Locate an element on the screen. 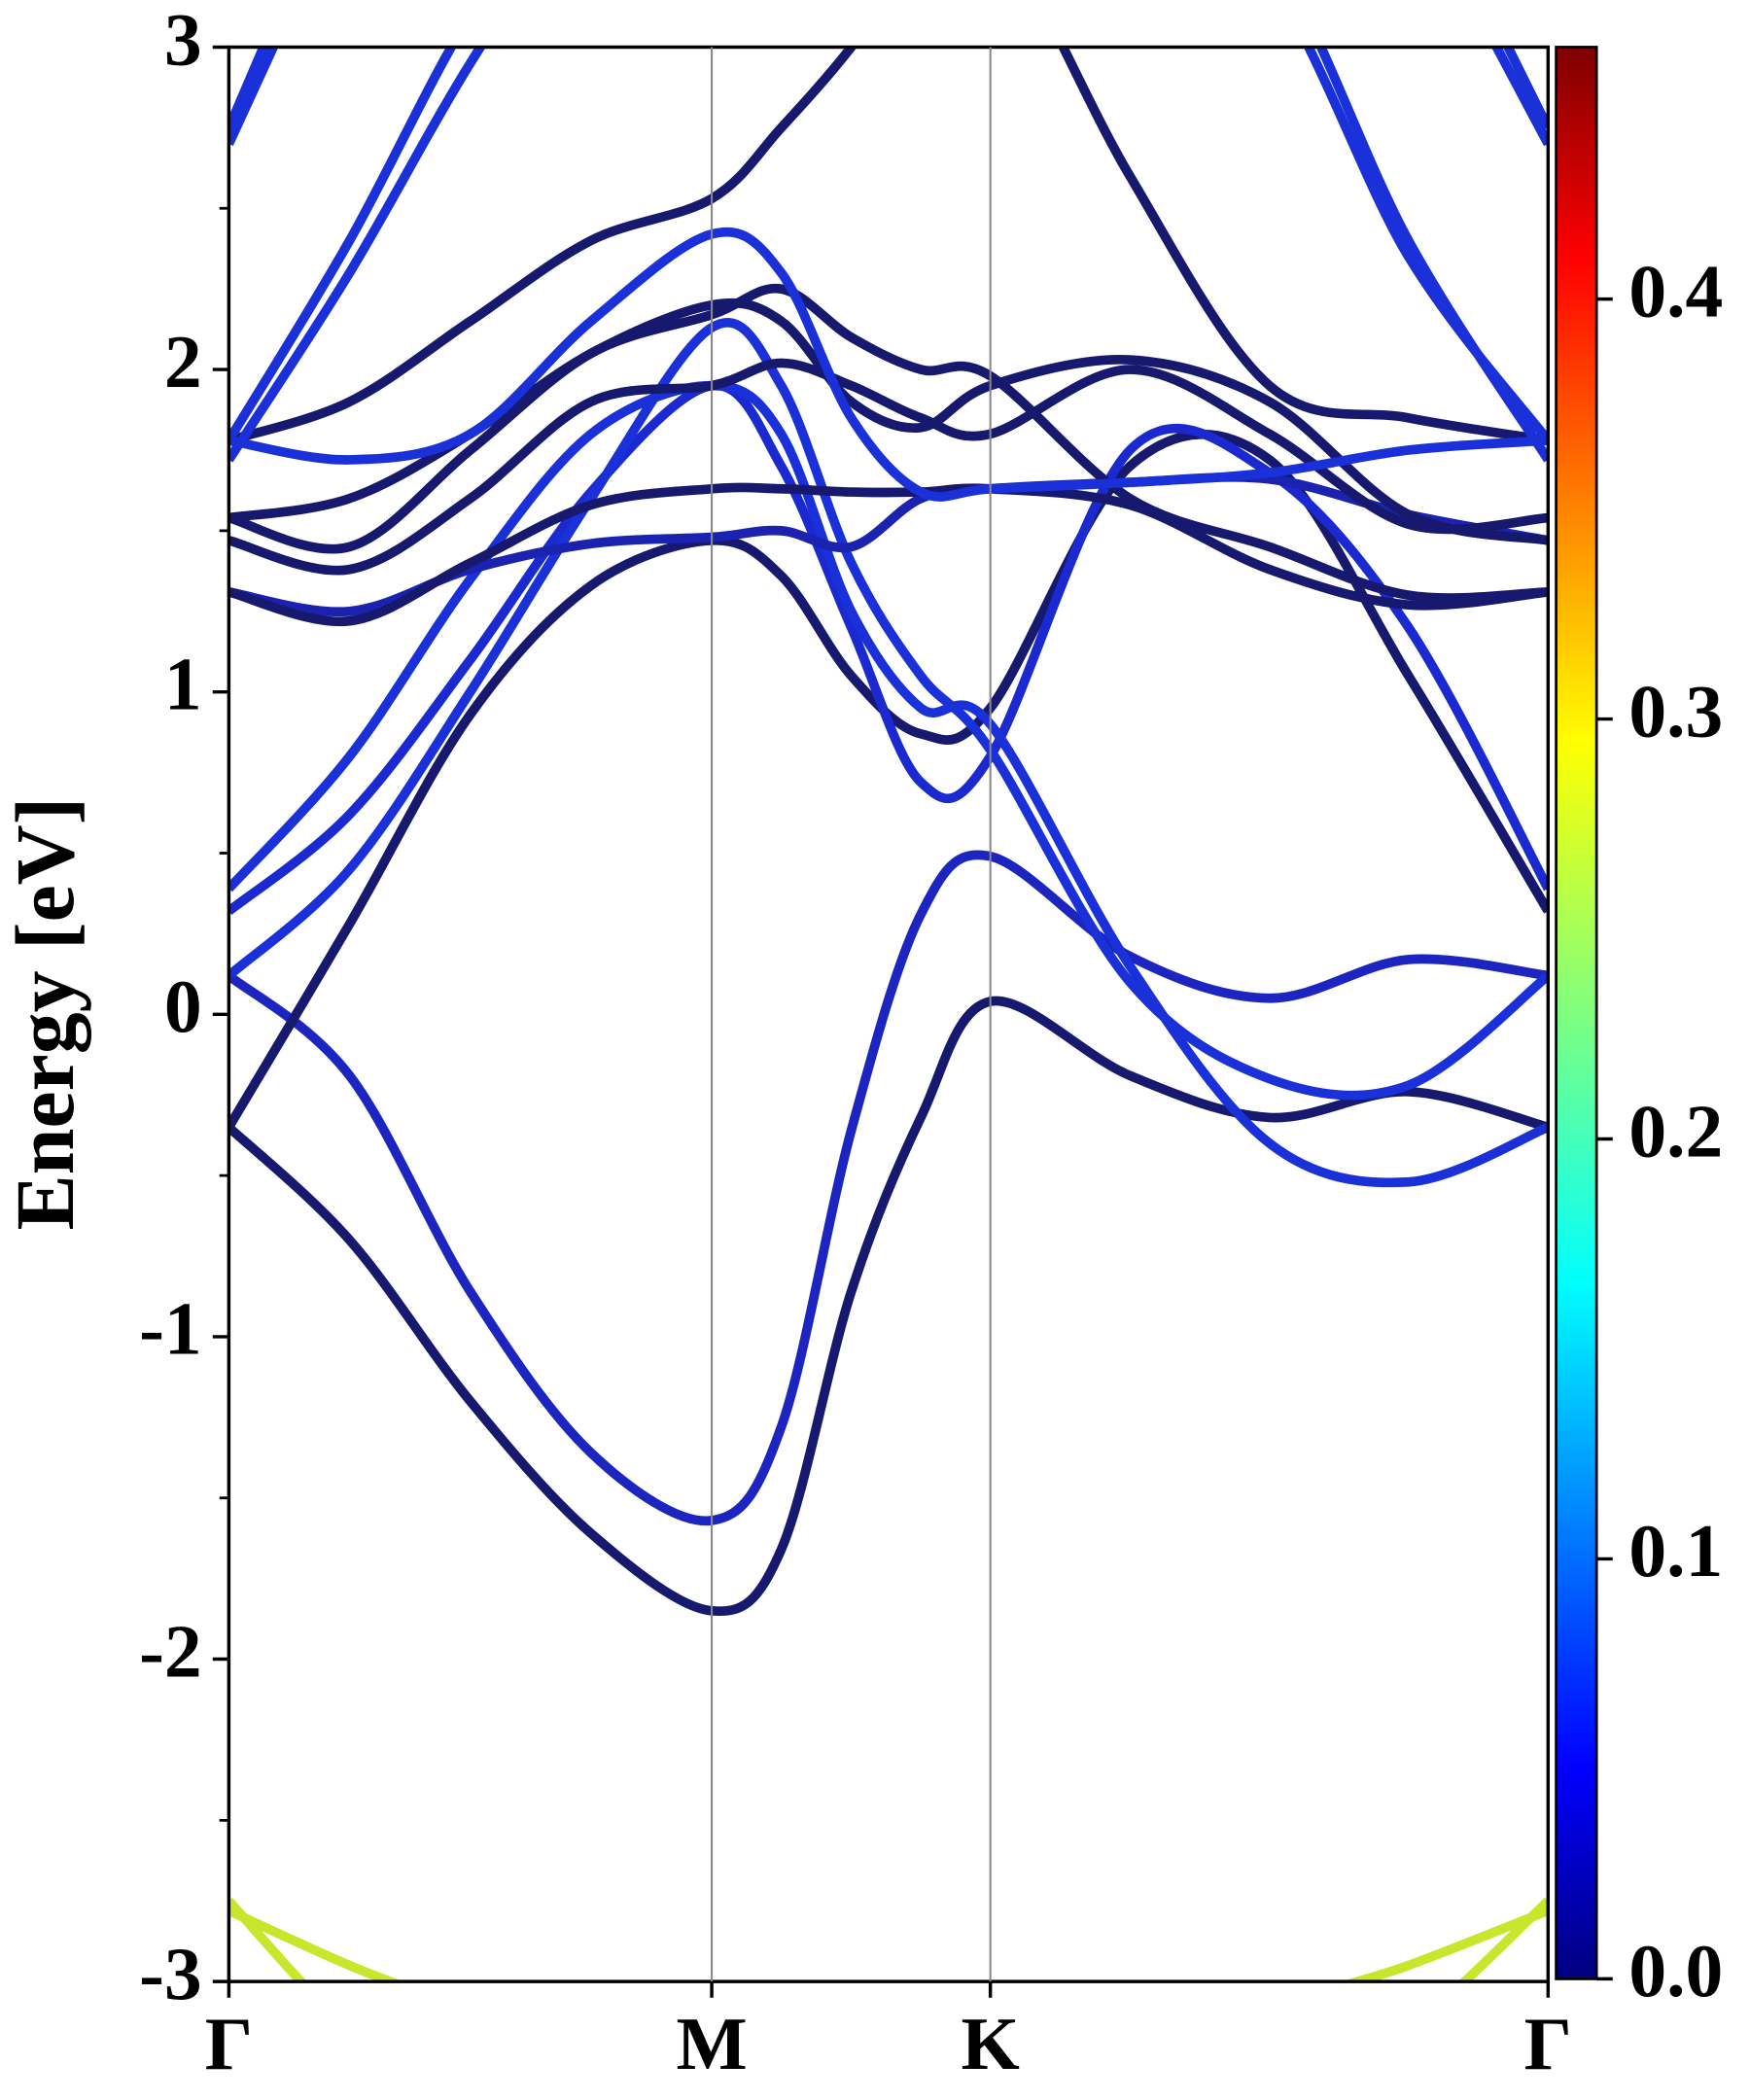 Image resolution: width=1750 pixels, height=2100 pixels. colorbar is located at coordinates (1576, 1013).